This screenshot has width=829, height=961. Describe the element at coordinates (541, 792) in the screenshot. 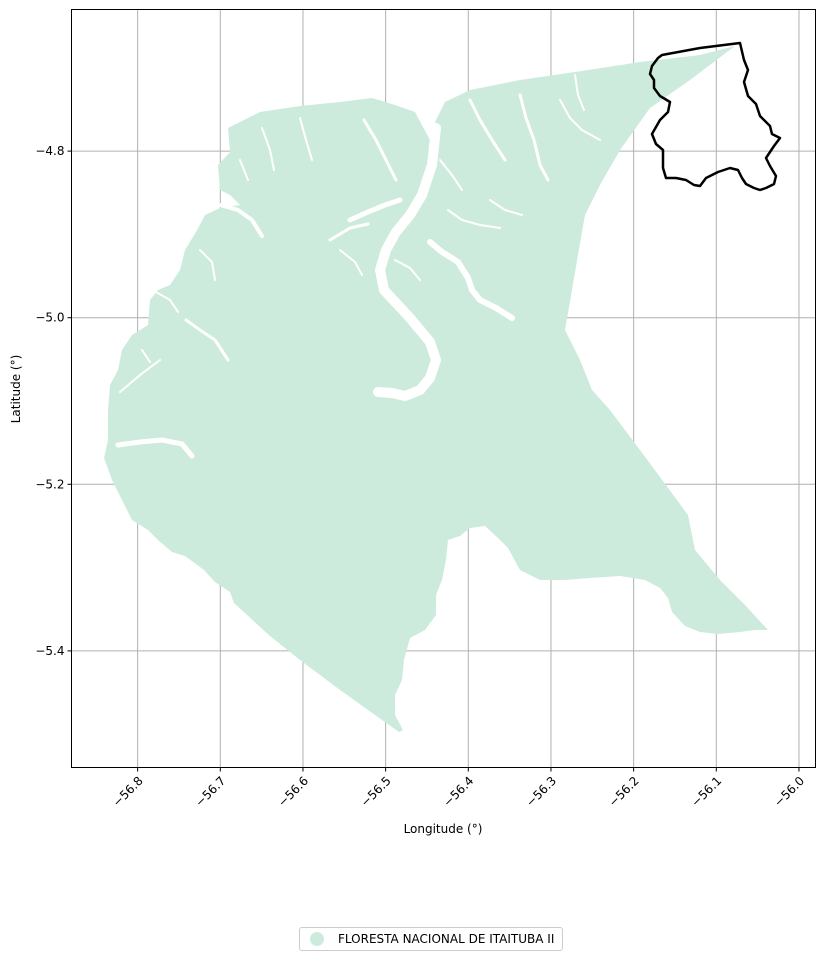

I see `x-tick-label: −56.3` at that location.